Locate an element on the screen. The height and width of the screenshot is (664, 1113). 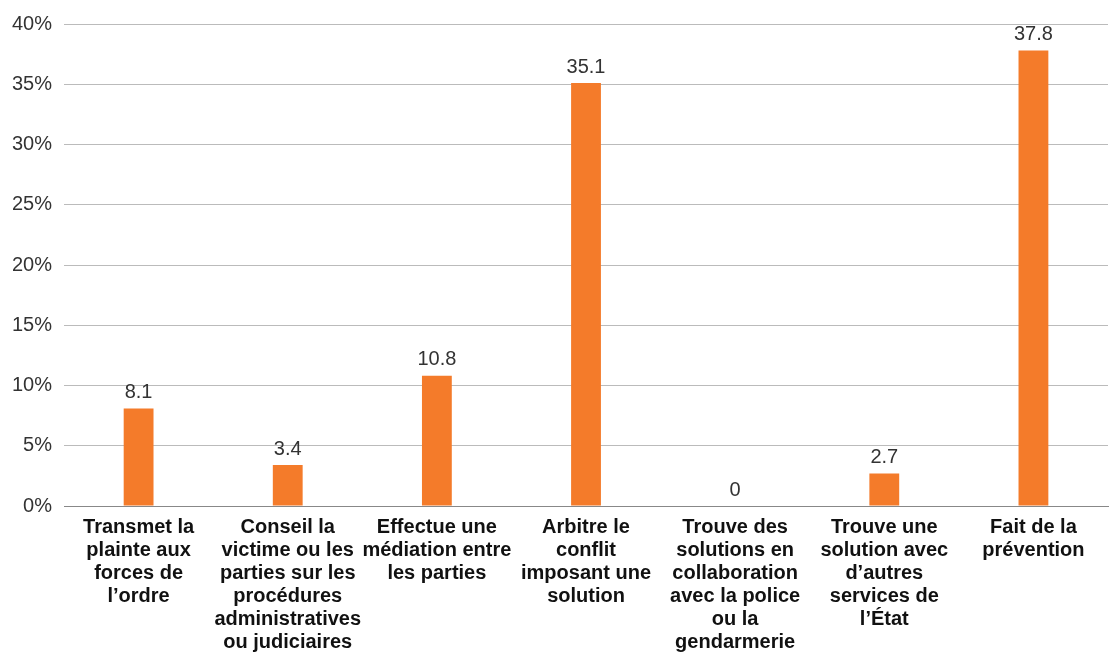
data-label: 2.7 is located at coordinates (884, 455).